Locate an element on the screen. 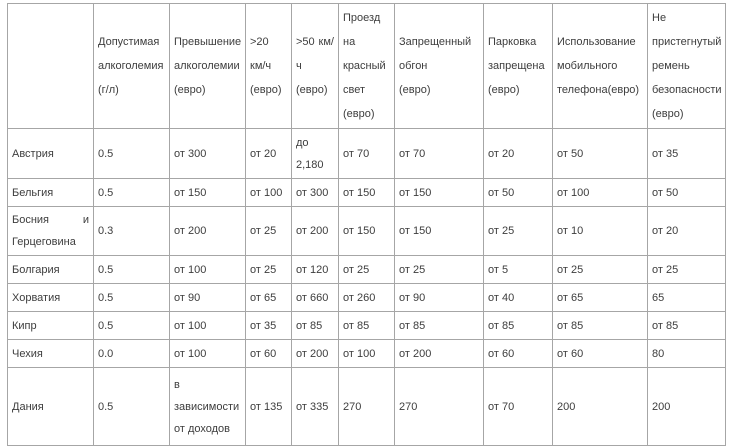 The width and height of the screenshot is (732, 448). fine-cell: от 300 is located at coordinates (207, 153).